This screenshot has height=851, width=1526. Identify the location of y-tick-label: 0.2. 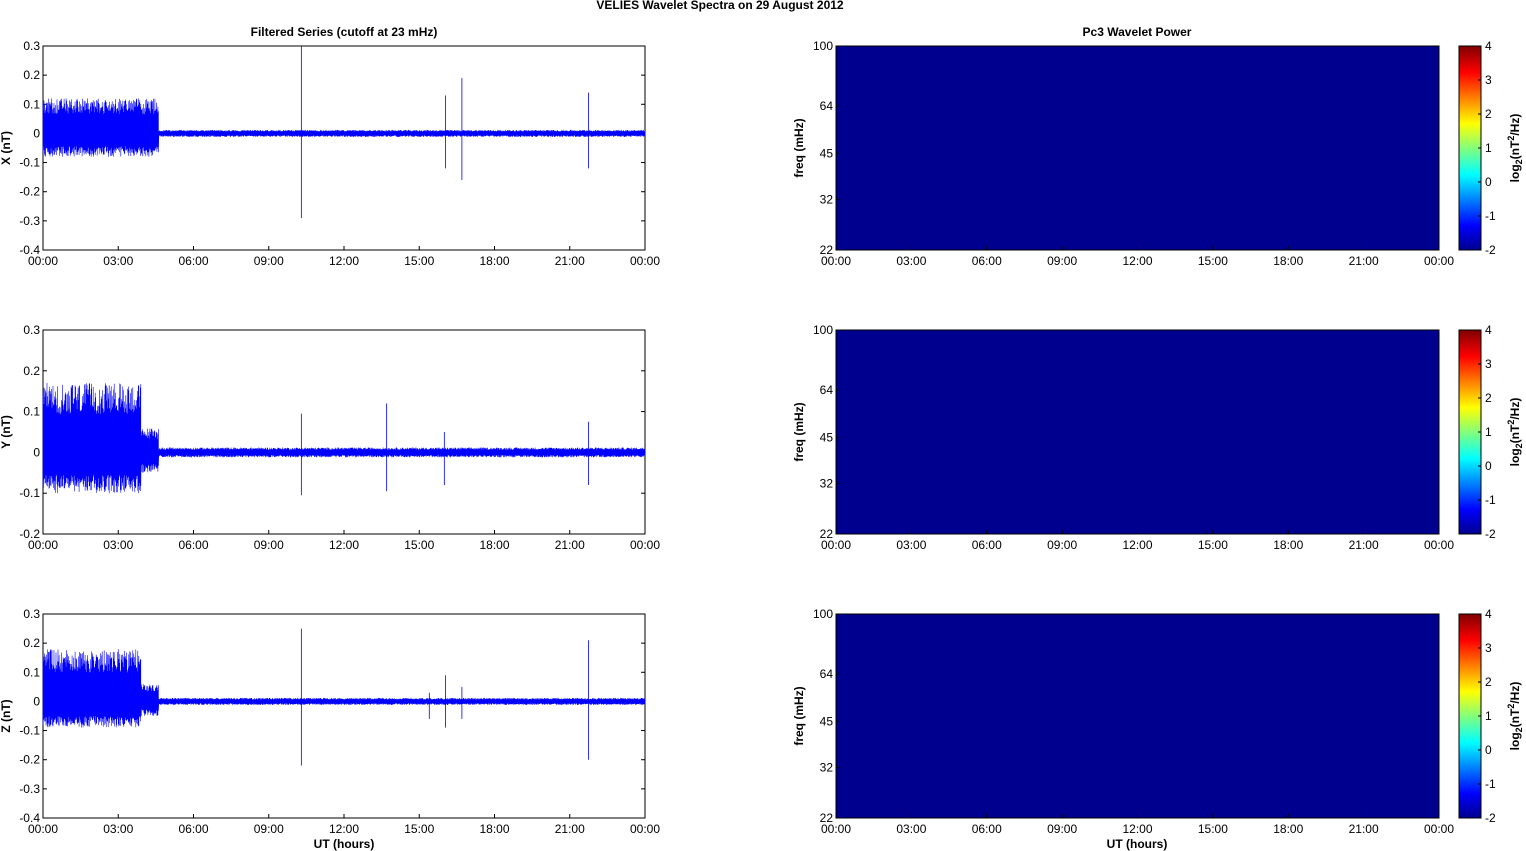
(31, 371).